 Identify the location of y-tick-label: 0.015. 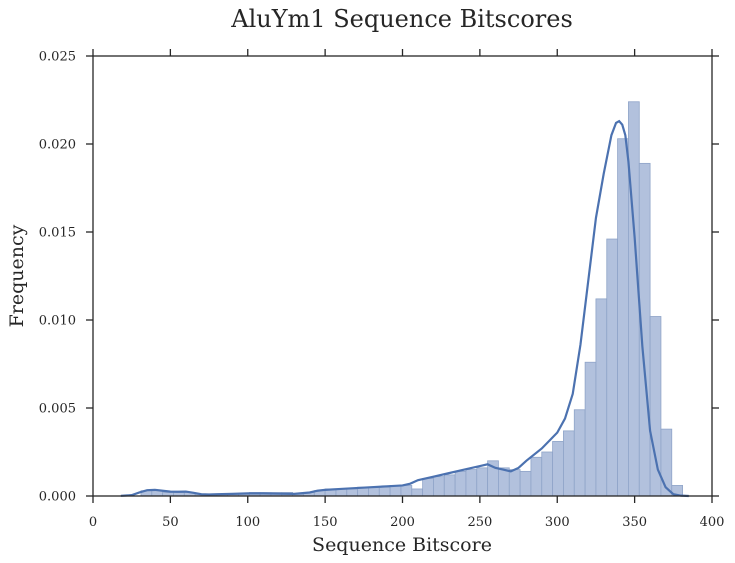
(57, 233).